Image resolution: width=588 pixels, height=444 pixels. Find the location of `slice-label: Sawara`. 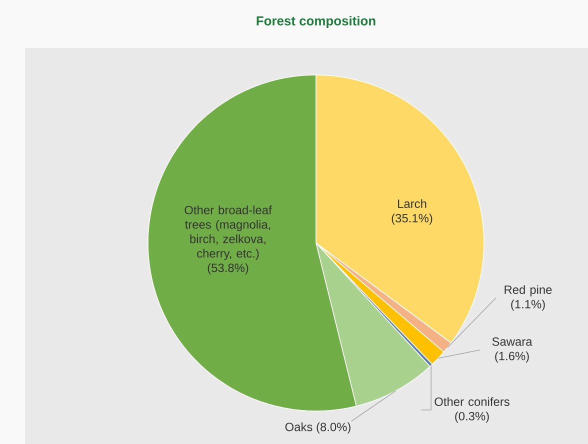

slice-label: Sawara is located at coordinates (512, 341).